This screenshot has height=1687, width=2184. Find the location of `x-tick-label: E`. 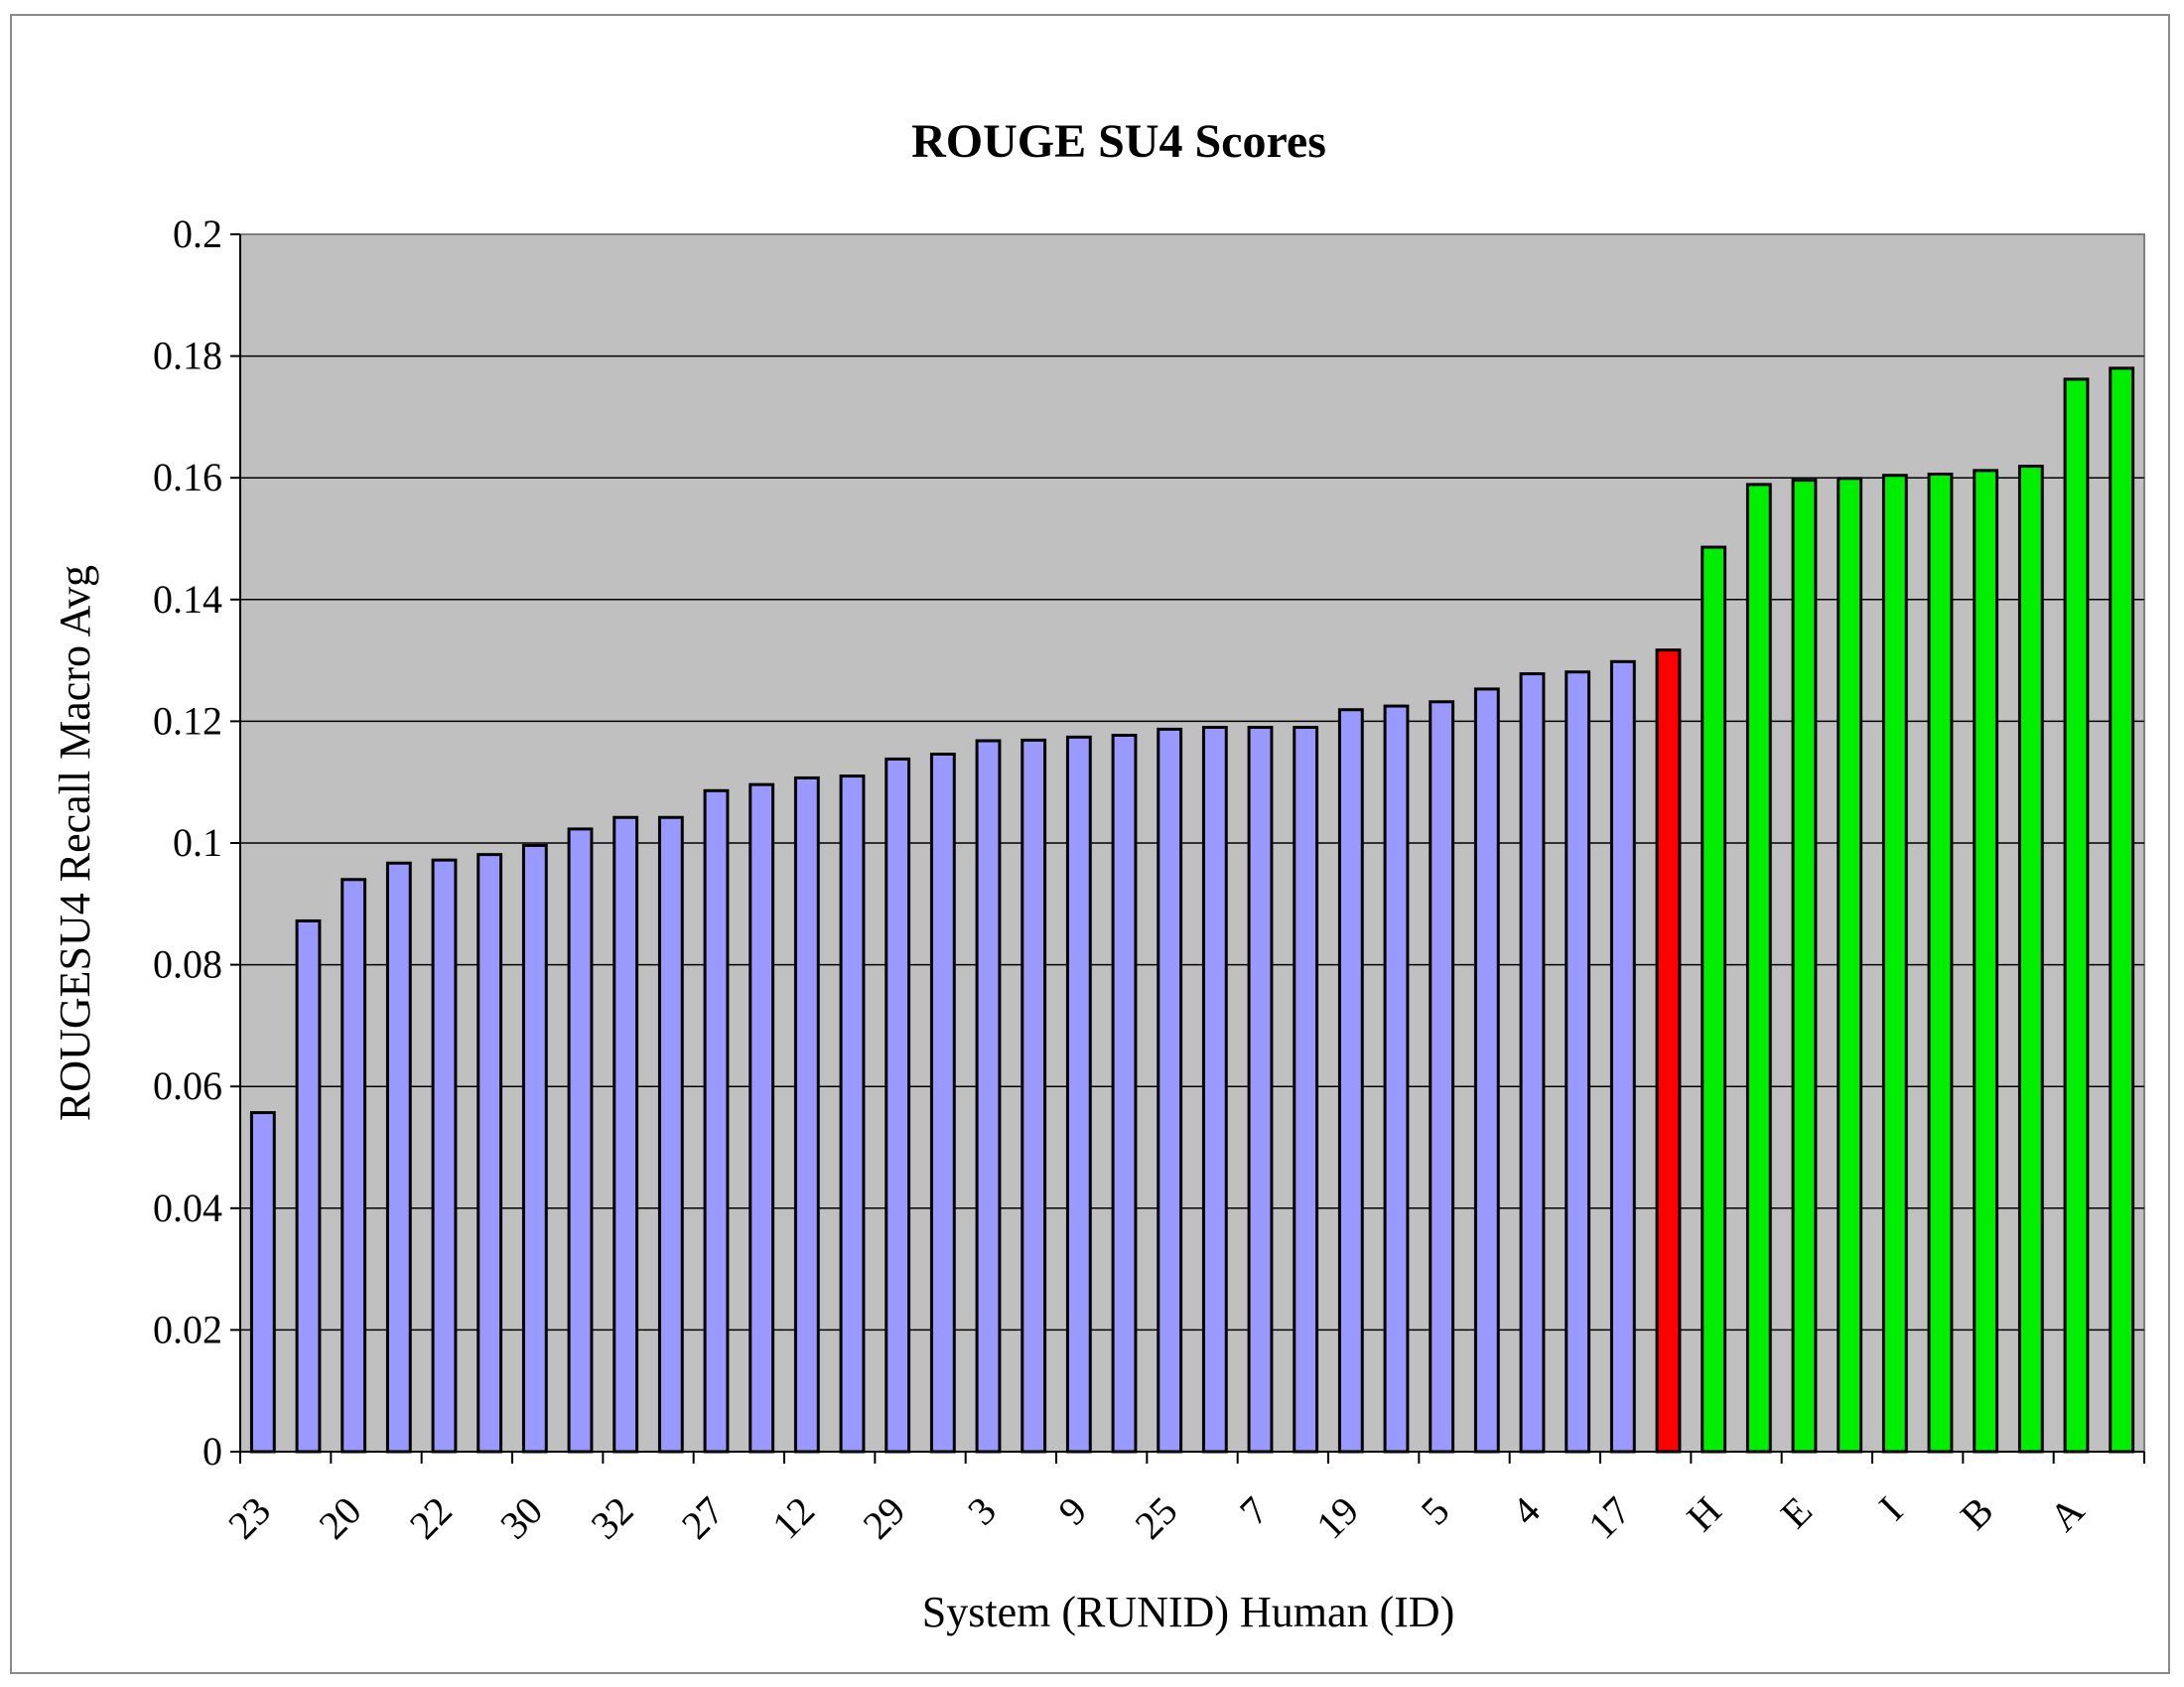

x-tick-label: E is located at coordinates (1796, 1512).